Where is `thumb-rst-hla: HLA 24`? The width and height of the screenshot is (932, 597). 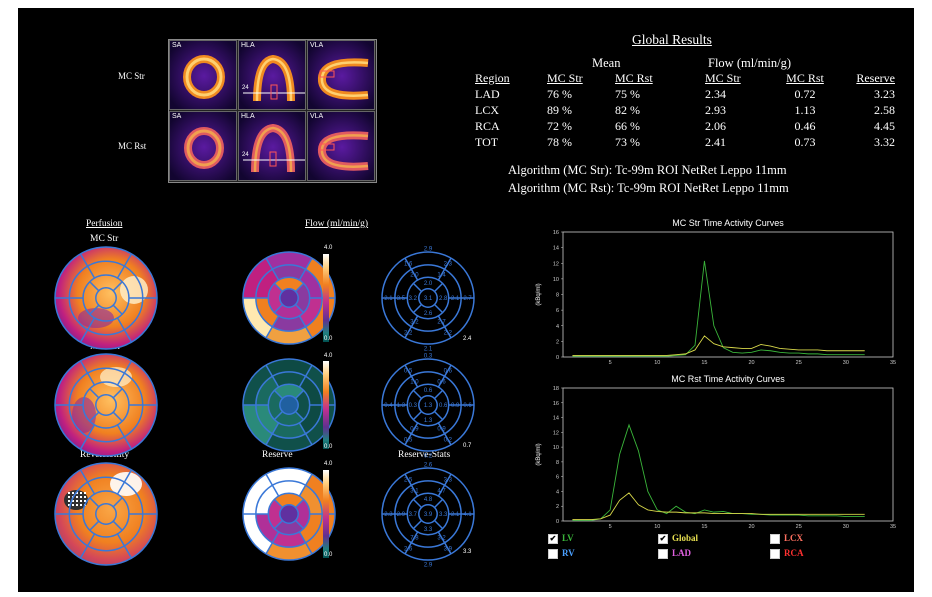 thumb-rst-hla: HLA 24 is located at coordinates (272, 146).